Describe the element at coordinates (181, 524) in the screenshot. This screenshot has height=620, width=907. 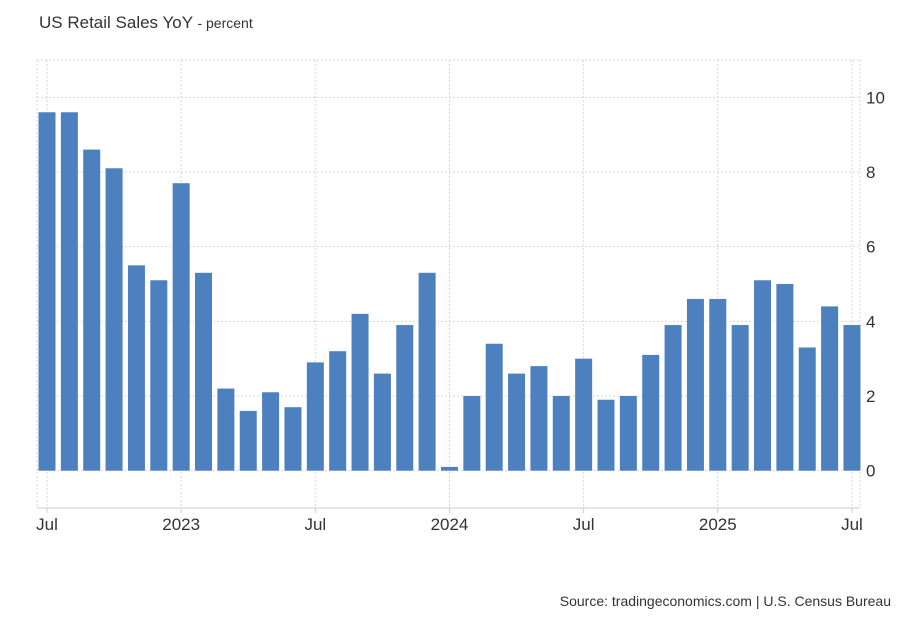
I see `x-tick-label: 2023` at that location.